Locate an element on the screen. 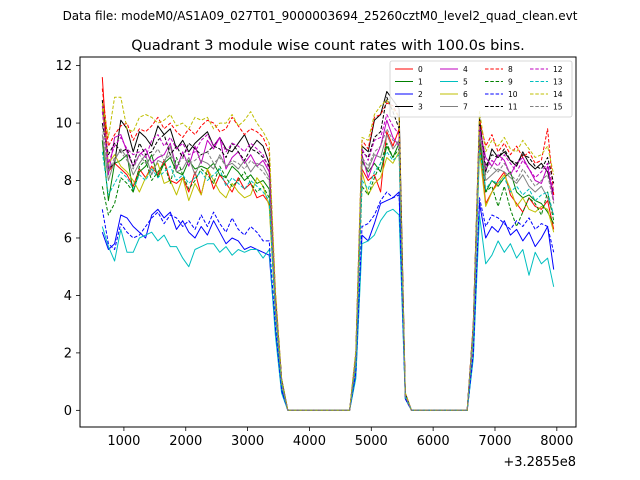  legend-box is located at coordinates (481, 89).